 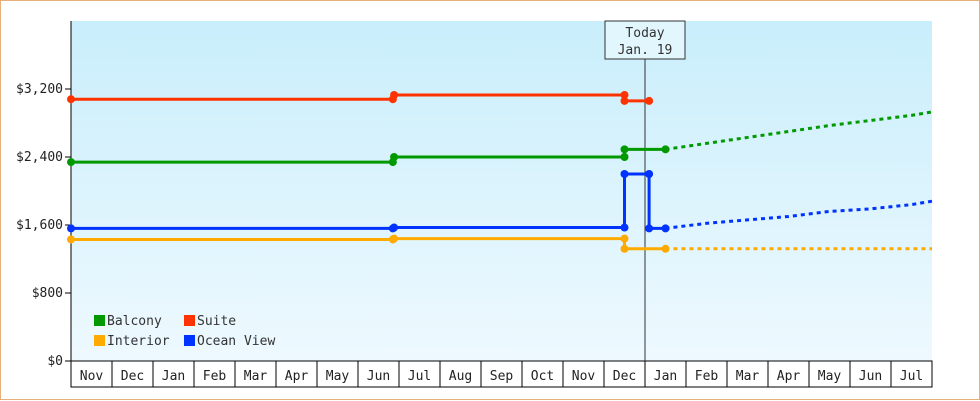 I want to click on x-axis-band, so click(x=501, y=374).